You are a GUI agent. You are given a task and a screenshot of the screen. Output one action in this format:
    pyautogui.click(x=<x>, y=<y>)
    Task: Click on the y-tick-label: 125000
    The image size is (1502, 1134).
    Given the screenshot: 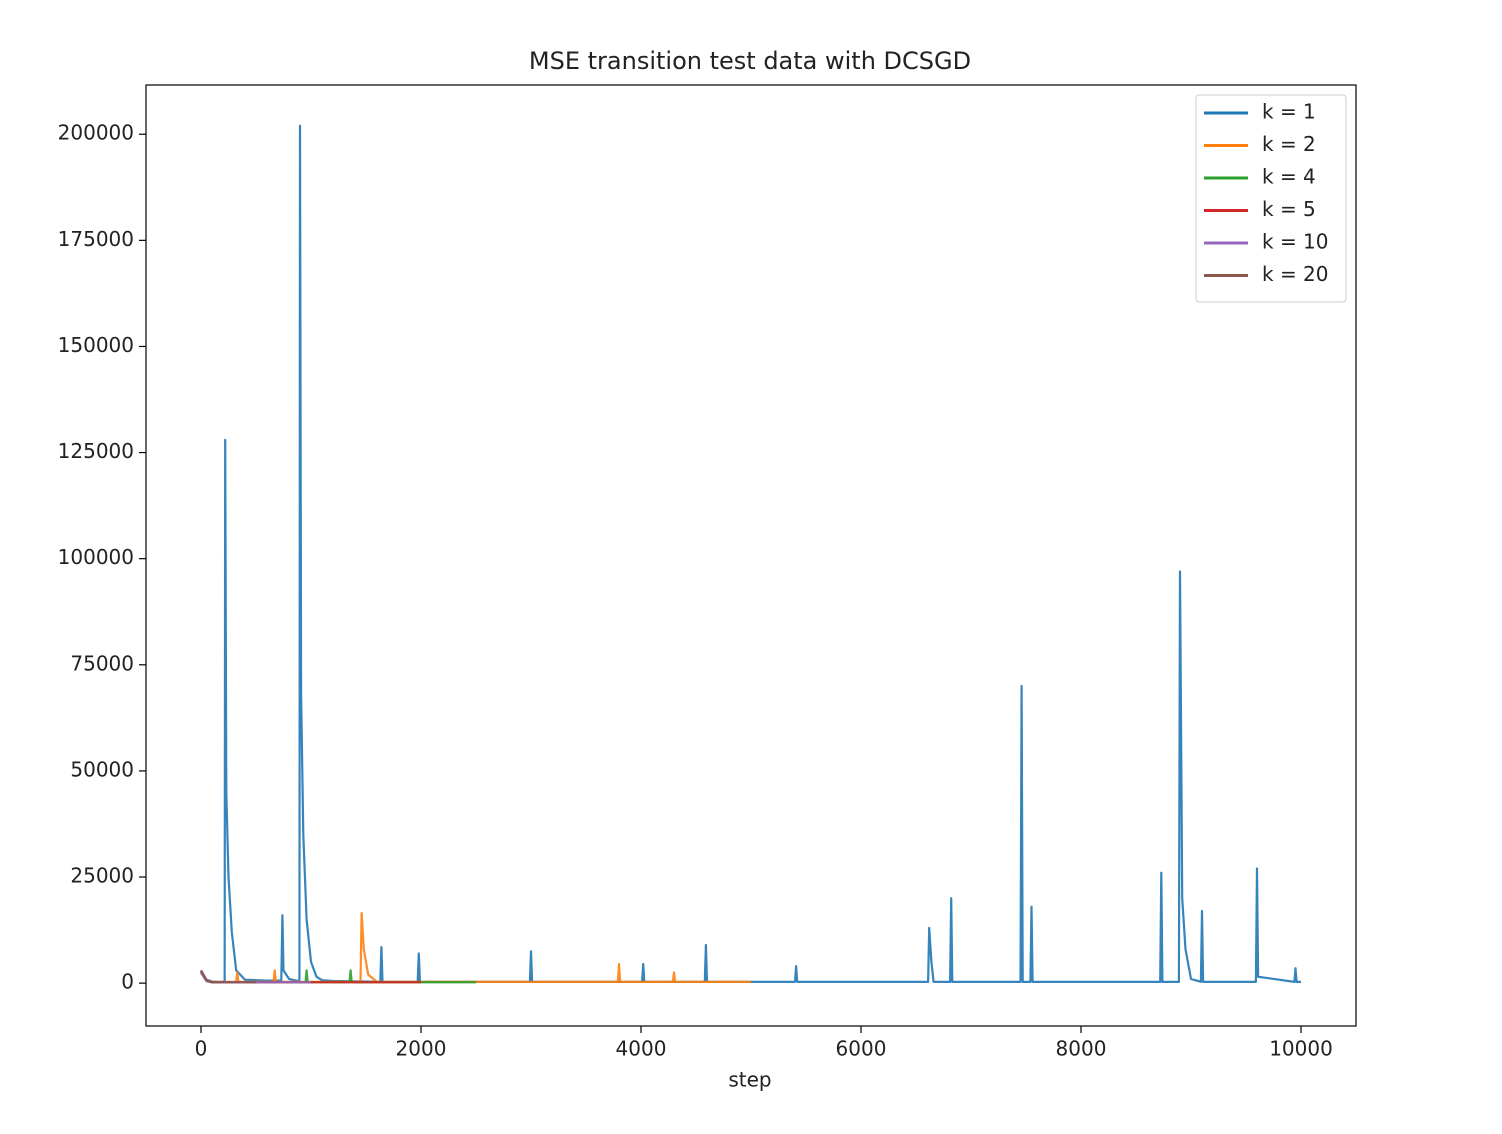 What is the action you would take?
    pyautogui.click(x=96, y=451)
    